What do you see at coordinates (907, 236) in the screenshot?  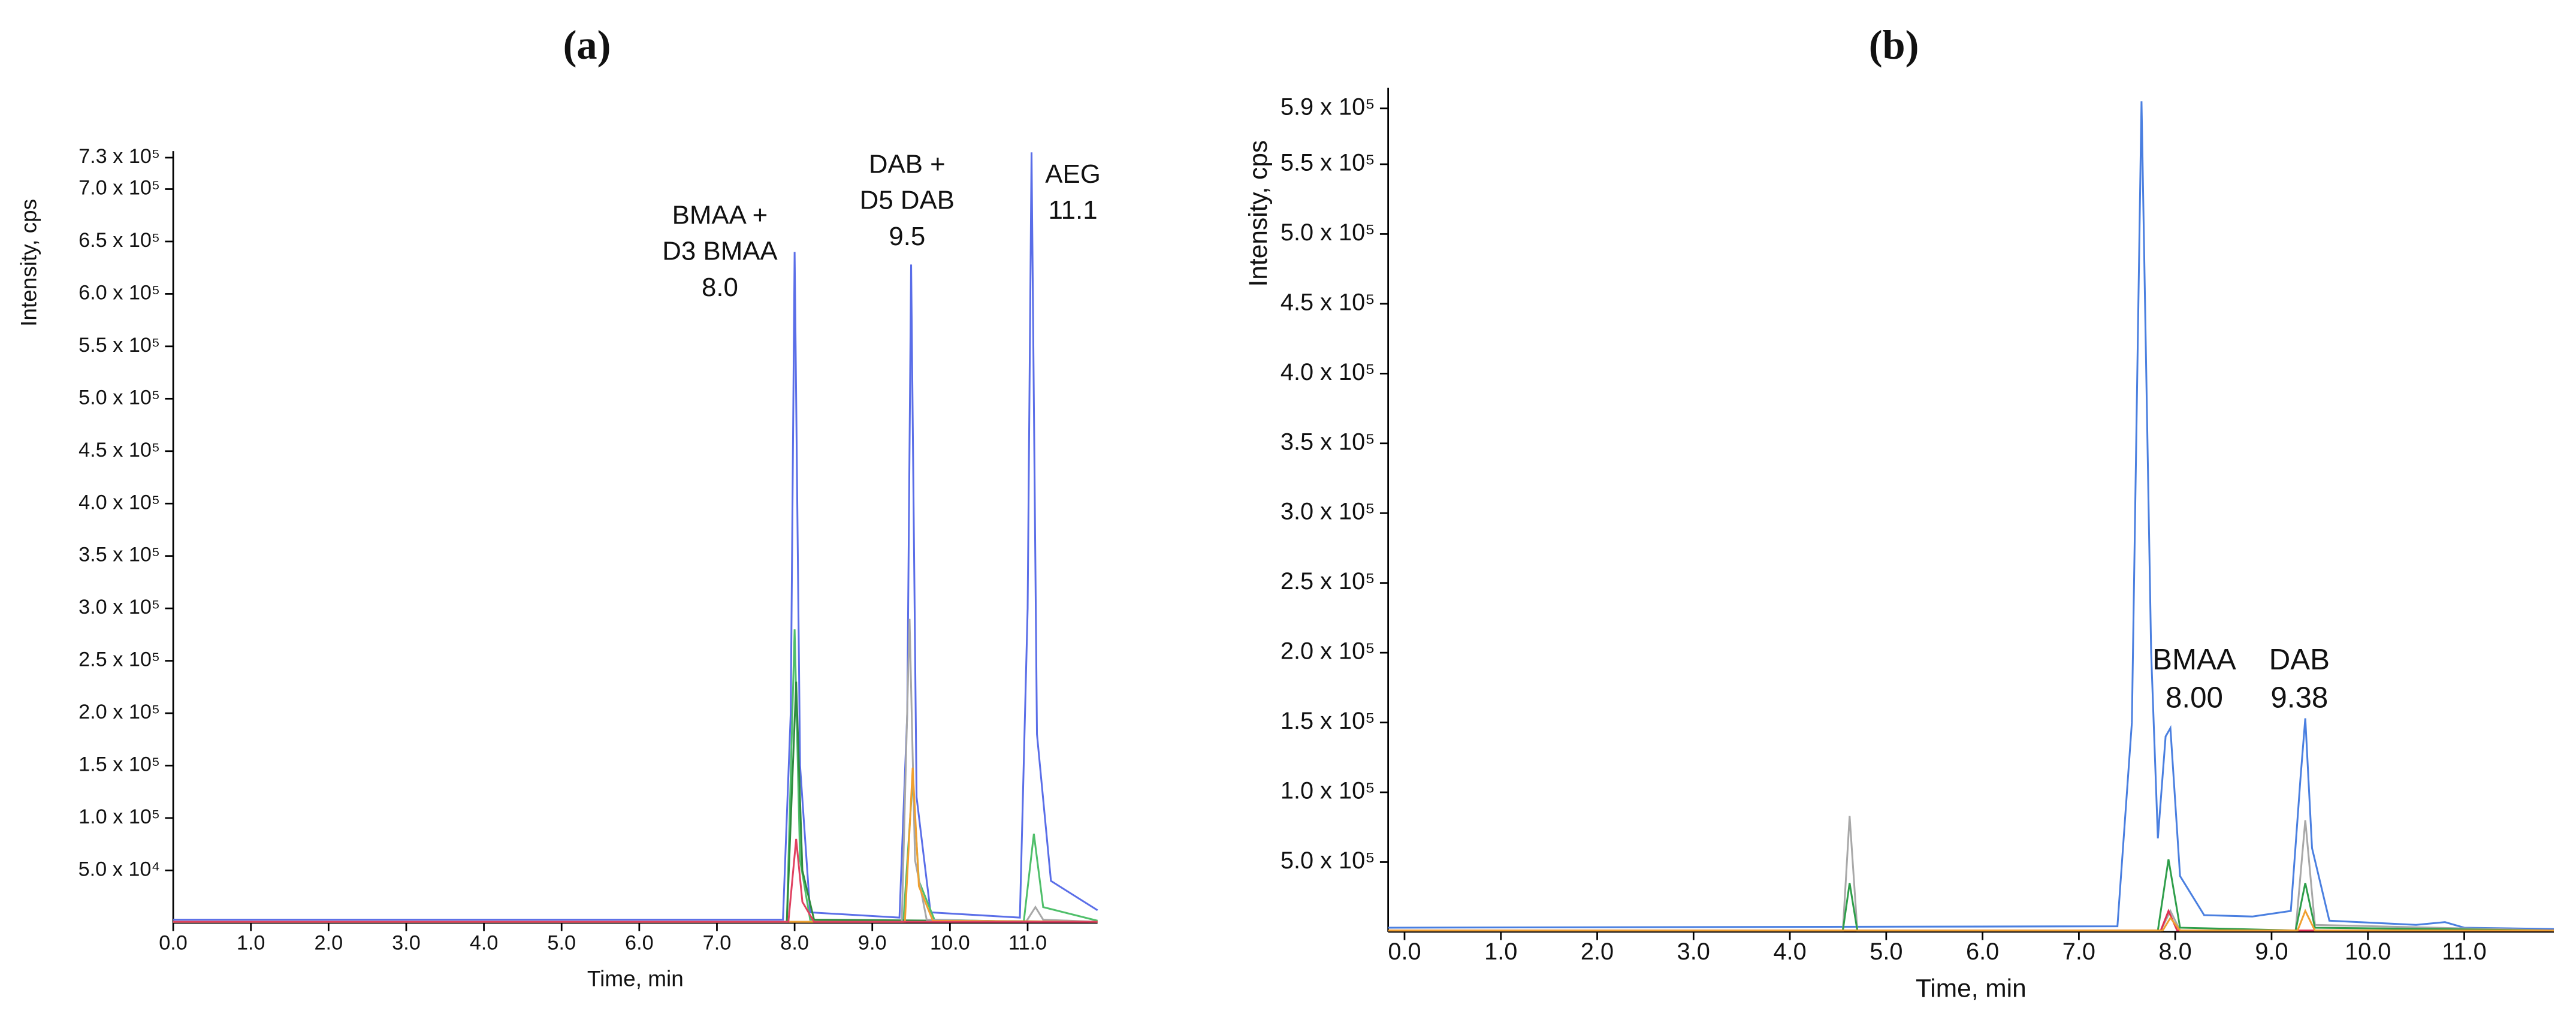 I see `peak-label: 9.5` at bounding box center [907, 236].